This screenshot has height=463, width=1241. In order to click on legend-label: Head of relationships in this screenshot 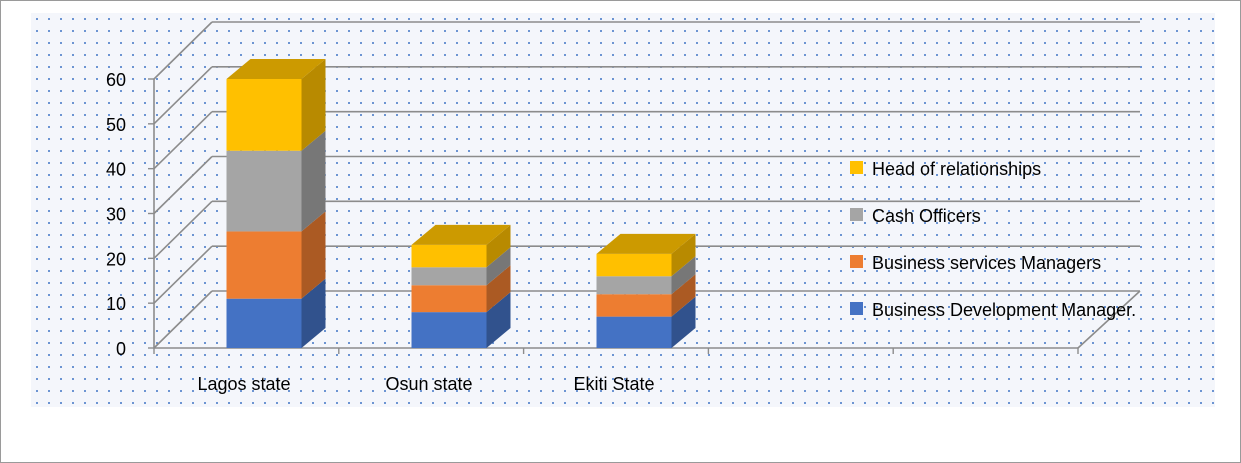, I will do `click(956, 169)`.